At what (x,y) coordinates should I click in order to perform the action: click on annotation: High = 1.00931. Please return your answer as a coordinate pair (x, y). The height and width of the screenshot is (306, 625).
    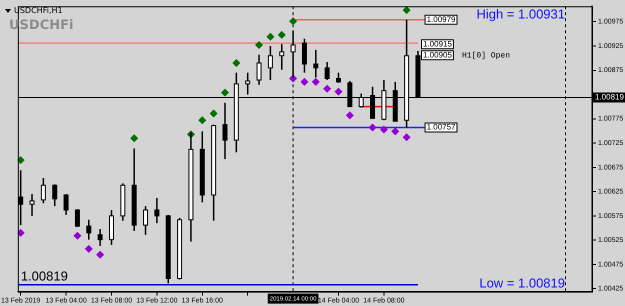
    Looking at the image, I should click on (520, 14).